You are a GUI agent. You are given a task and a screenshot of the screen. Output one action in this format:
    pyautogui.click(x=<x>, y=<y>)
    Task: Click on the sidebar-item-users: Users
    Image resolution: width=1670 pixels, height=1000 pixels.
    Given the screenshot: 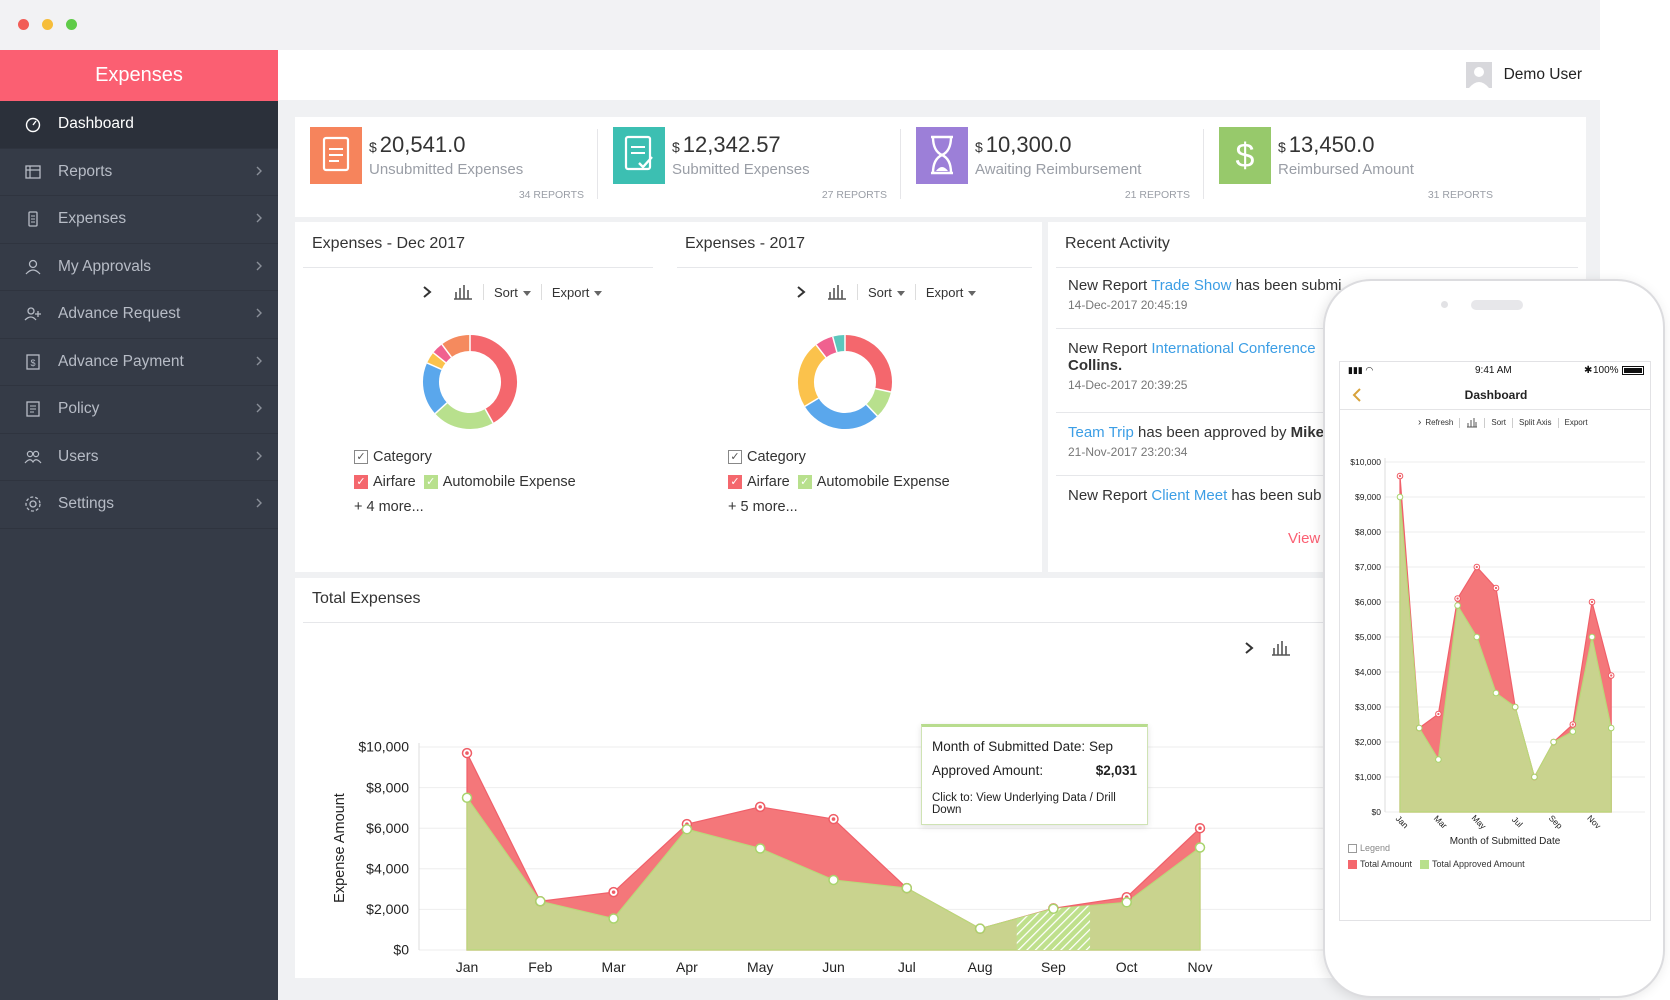 What is the action you would take?
    pyautogui.click(x=139, y=457)
    